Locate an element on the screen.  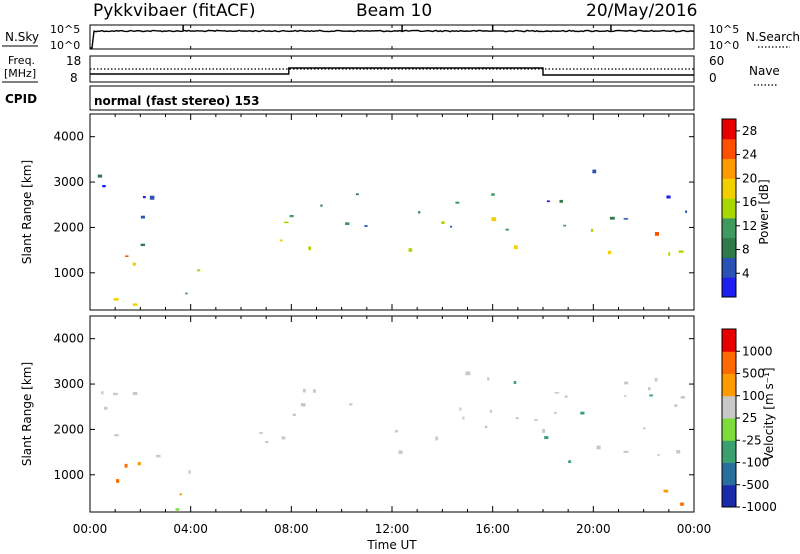
colorbar-tick-label: 16 is located at coordinates (749, 202).